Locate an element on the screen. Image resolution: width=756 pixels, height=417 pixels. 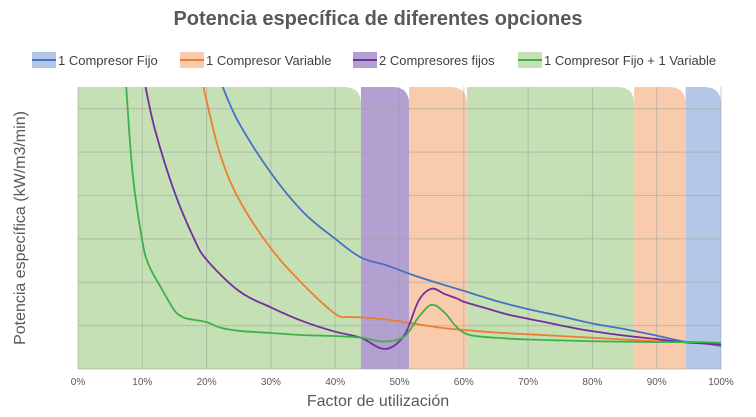
x-tick-label: 20% is located at coordinates (207, 382).